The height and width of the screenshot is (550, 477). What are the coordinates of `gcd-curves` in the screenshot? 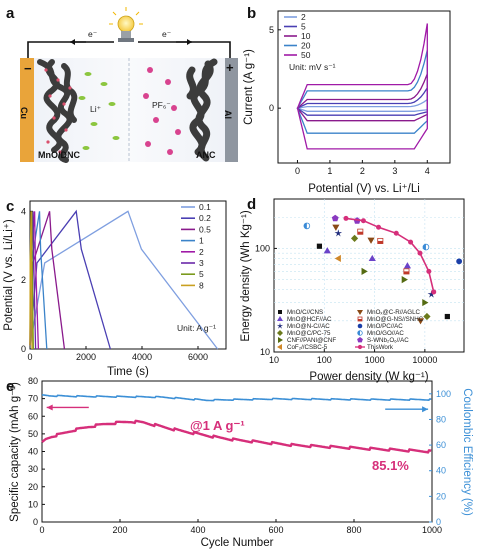 It's located at (124, 279).